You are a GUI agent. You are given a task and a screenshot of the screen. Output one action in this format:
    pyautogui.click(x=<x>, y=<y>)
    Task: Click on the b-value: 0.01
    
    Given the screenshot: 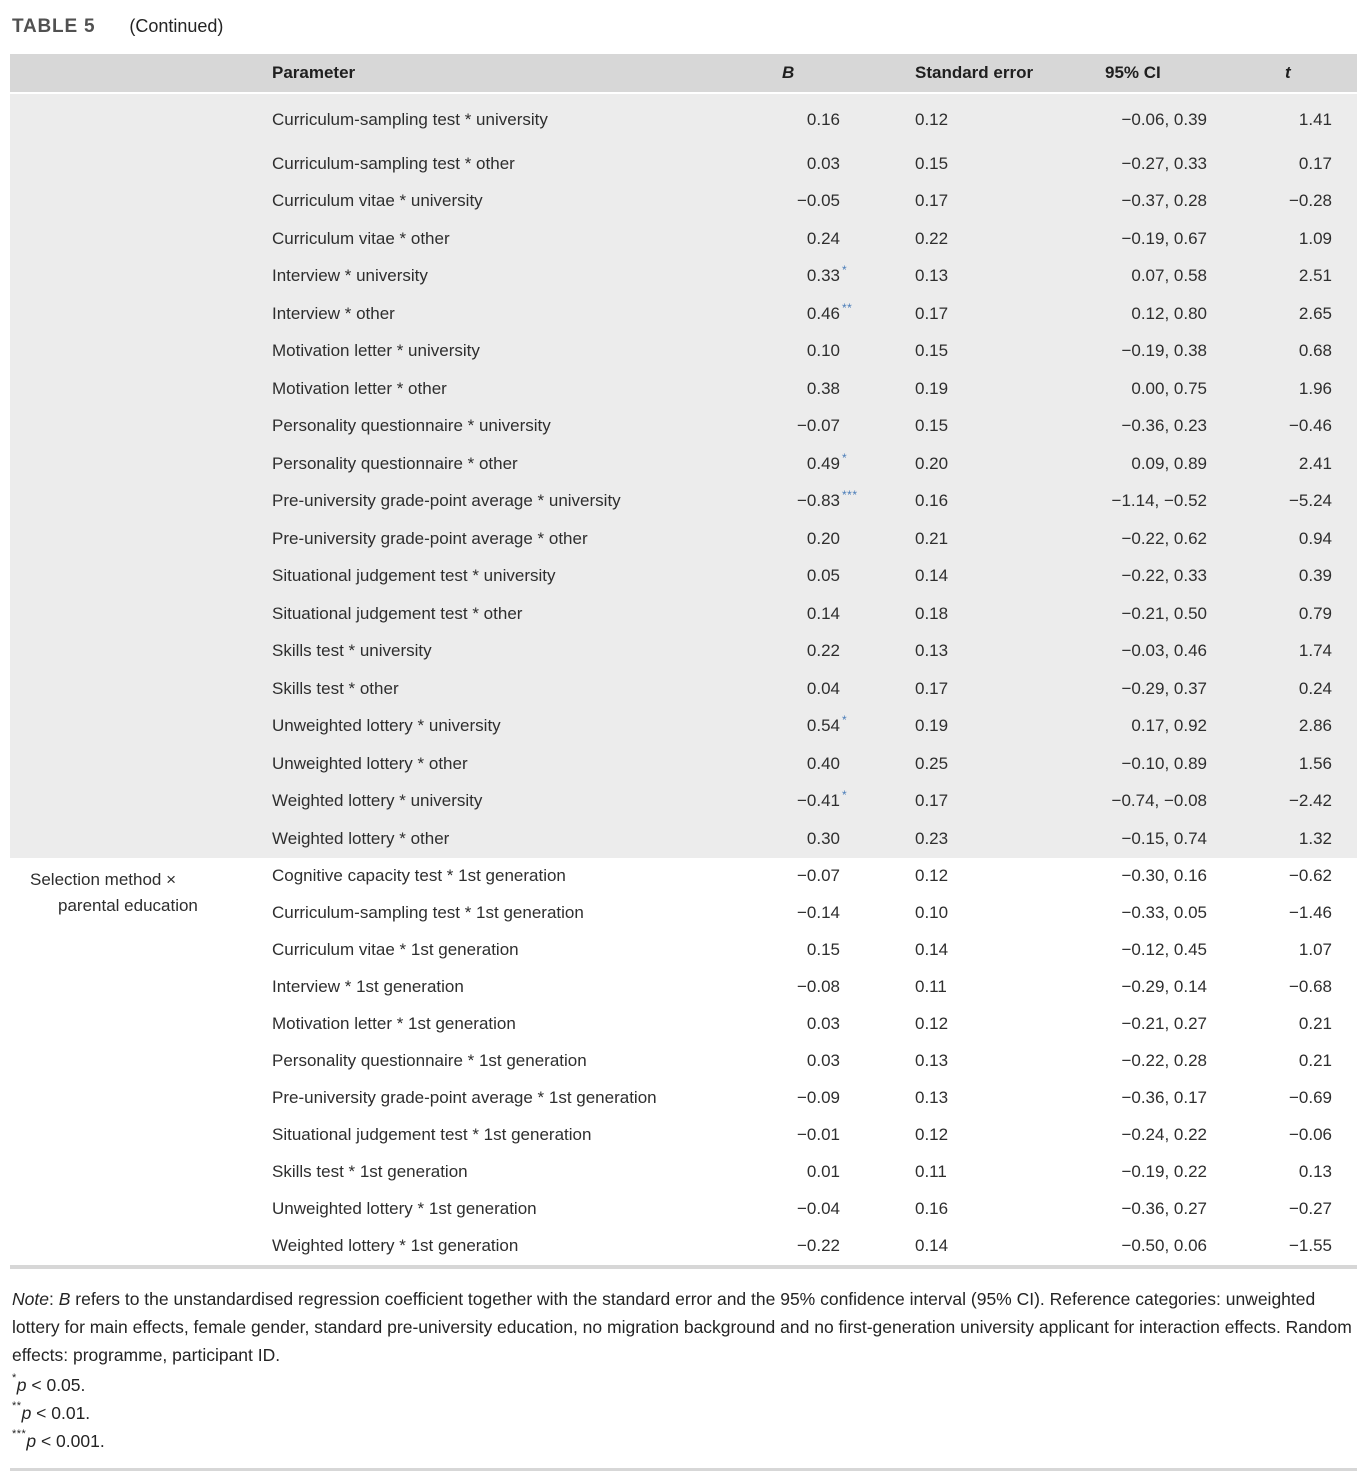 What is the action you would take?
    pyautogui.click(x=823, y=1171)
    